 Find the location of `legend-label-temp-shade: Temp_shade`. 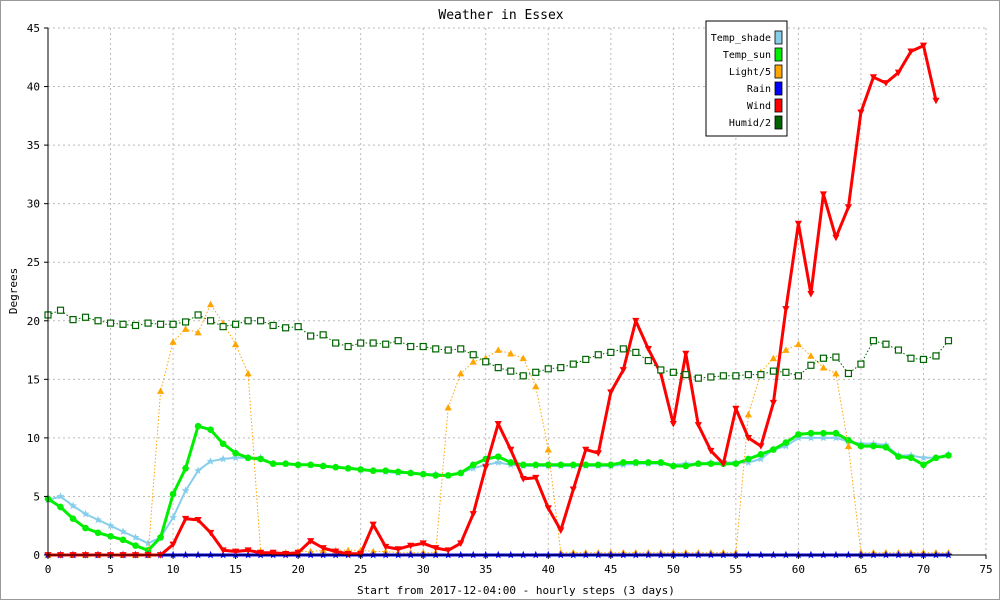

legend-label-temp-shade: Temp_shade is located at coordinates (741, 38).